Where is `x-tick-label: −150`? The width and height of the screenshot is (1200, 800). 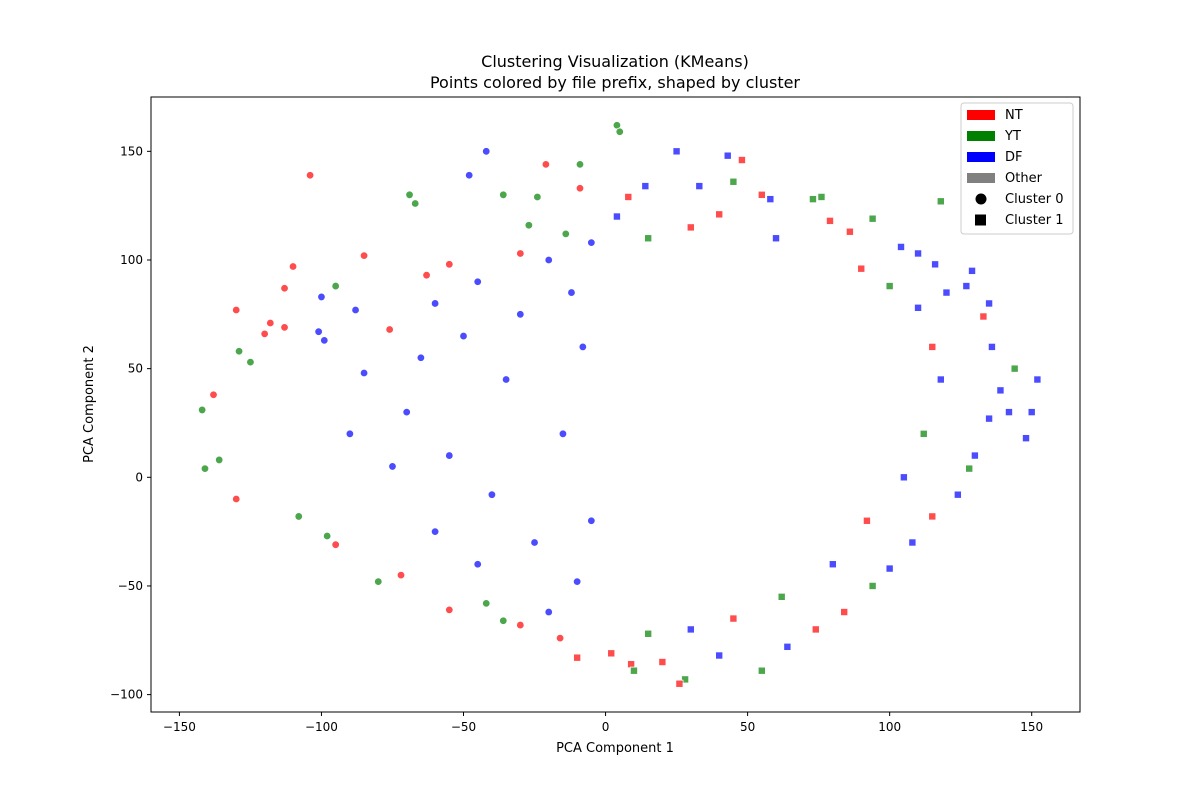 x-tick-label: −150 is located at coordinates (179, 727).